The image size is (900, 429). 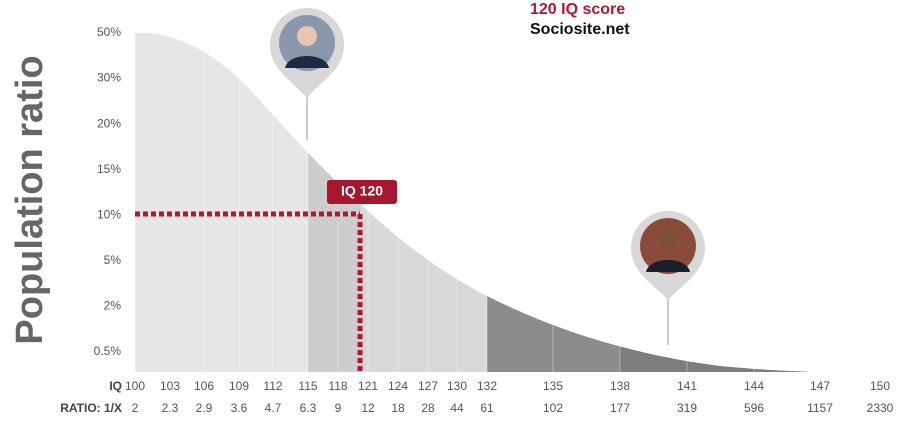 What do you see at coordinates (108, 351) in the screenshot?
I see `y-tick-label: 0.5%` at bounding box center [108, 351].